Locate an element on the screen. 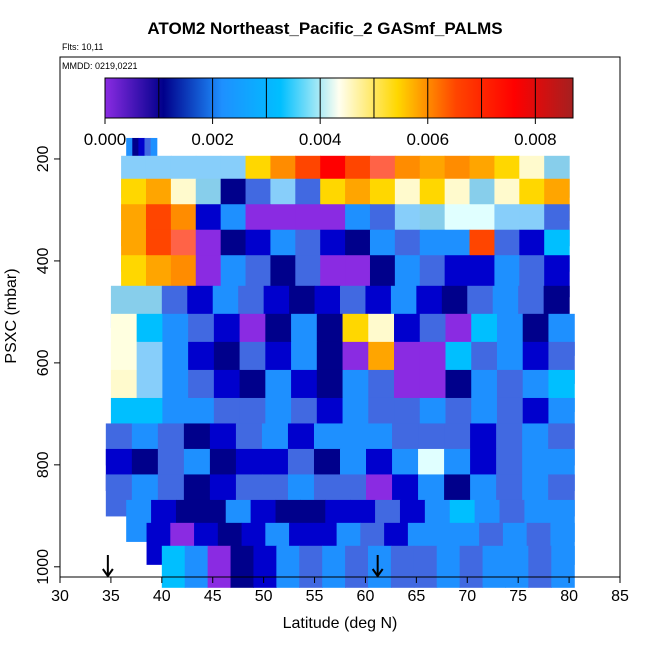 The image size is (650, 650). x-tick-label: 75 is located at coordinates (518, 596).